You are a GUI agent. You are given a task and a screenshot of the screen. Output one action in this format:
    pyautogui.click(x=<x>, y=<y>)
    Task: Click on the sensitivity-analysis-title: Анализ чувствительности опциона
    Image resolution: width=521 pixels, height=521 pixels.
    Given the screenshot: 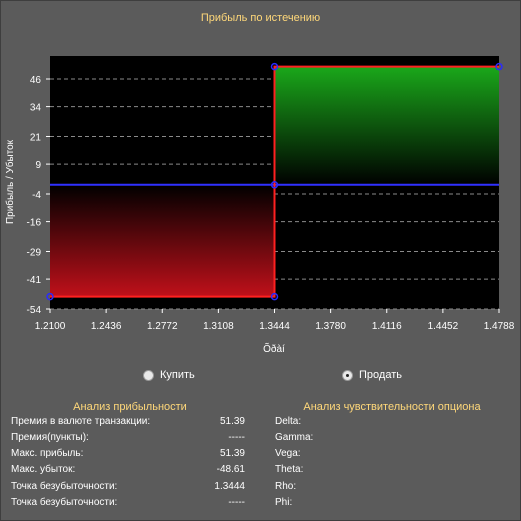 What is the action you would take?
    pyautogui.click(x=392, y=407)
    